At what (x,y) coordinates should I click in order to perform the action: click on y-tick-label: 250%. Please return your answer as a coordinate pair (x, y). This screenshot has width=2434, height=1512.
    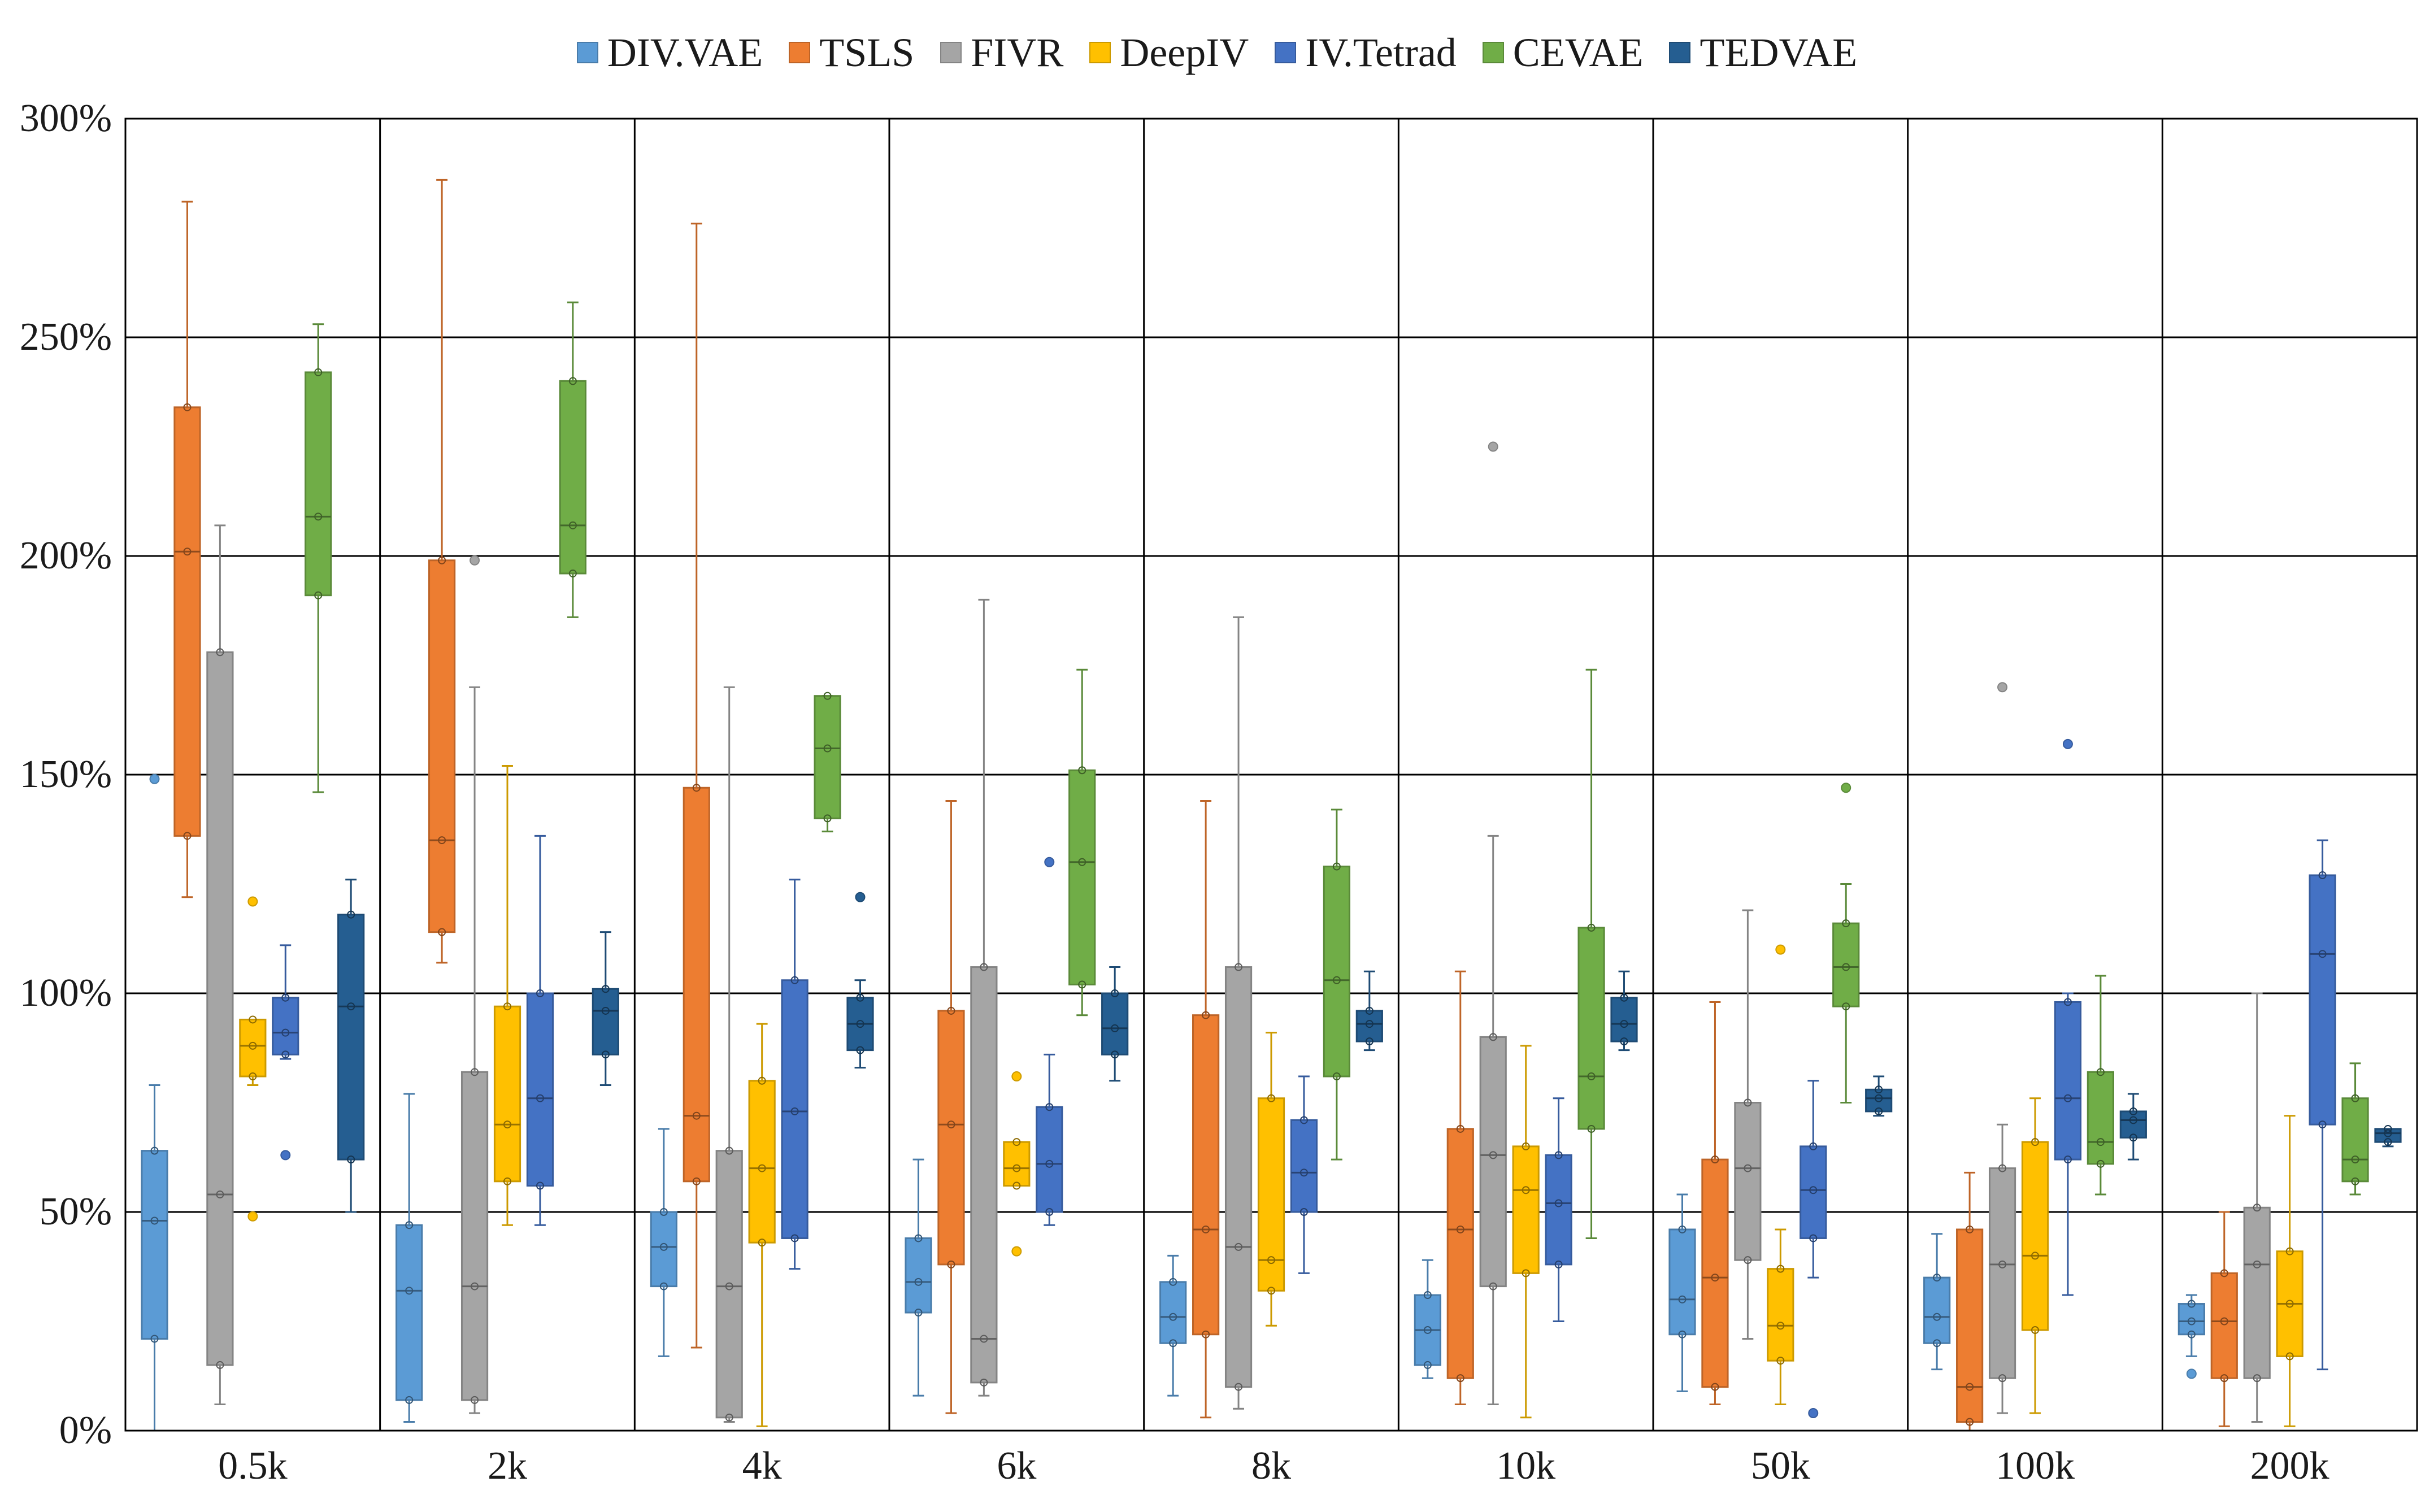
    Looking at the image, I should click on (65, 337).